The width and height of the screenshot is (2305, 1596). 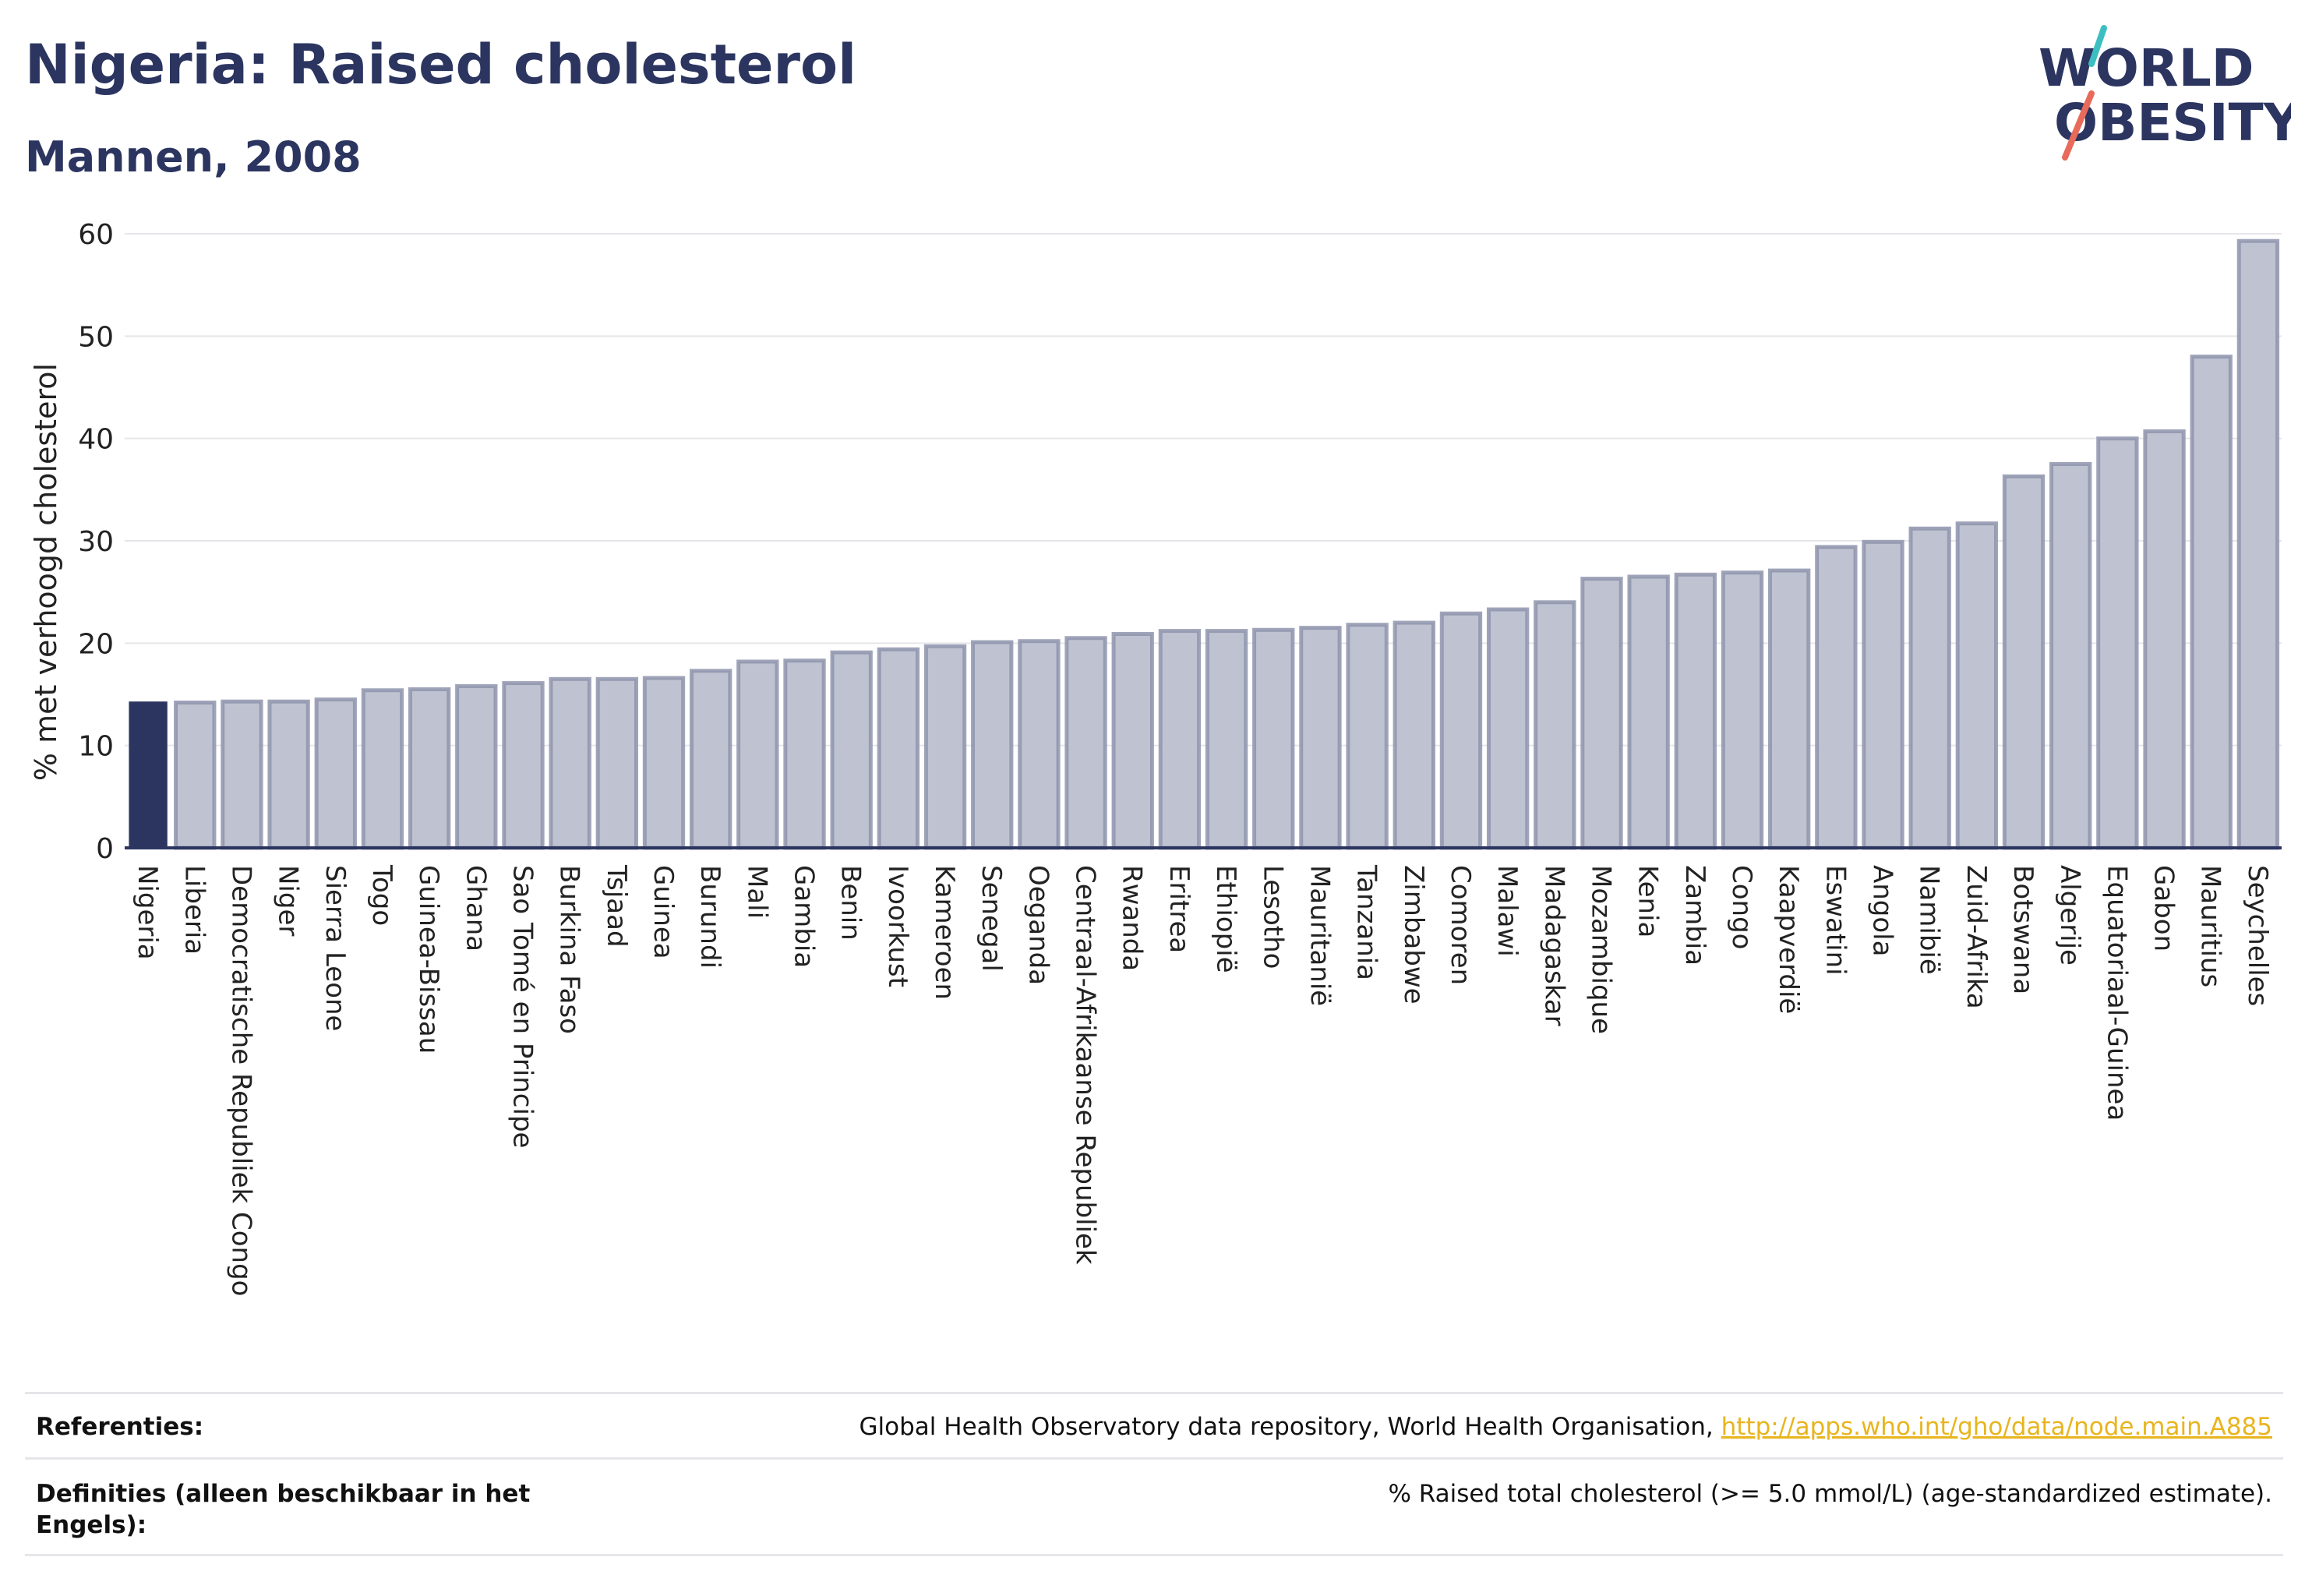 I want to click on category-label: Seychelles, so click(x=2257, y=935).